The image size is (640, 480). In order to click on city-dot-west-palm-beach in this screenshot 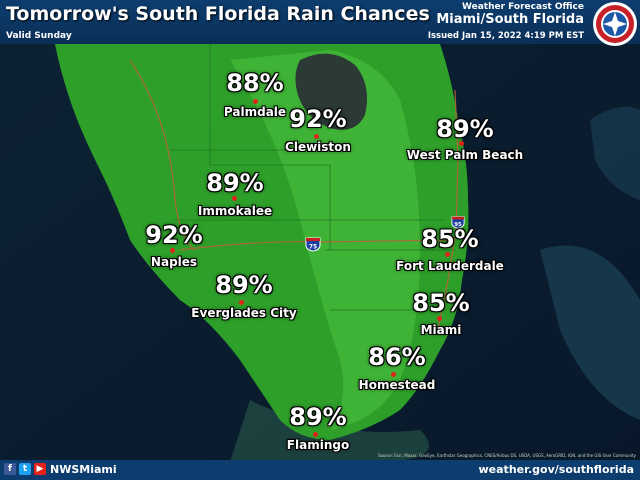, I will do `click(461, 143)`.